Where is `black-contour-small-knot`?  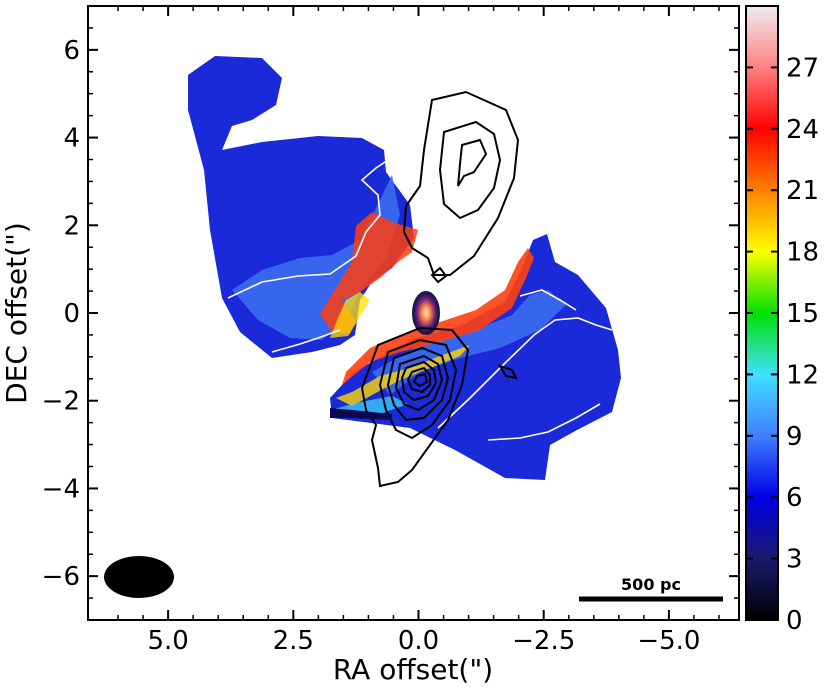 black-contour-small-knot is located at coordinates (439, 275).